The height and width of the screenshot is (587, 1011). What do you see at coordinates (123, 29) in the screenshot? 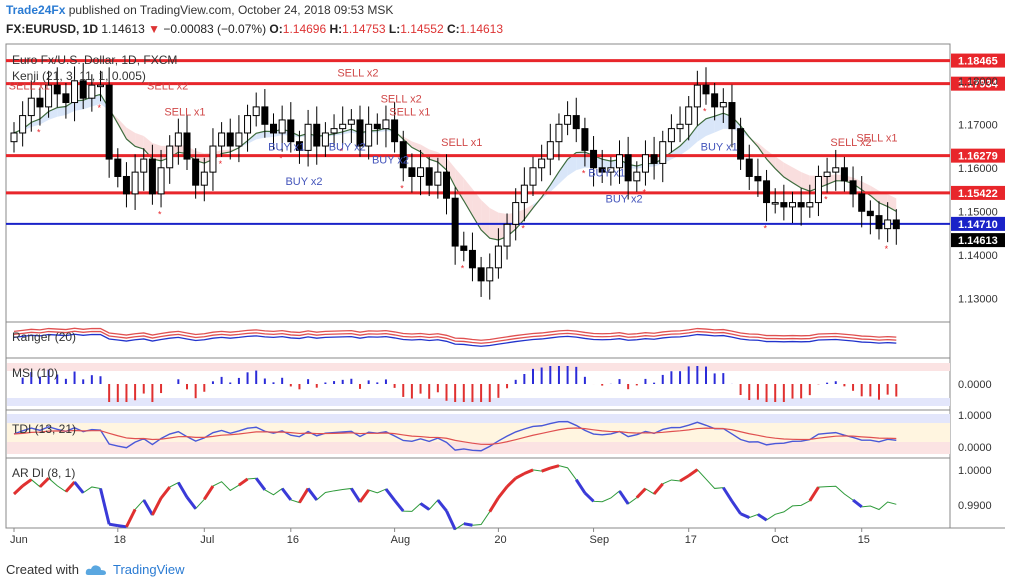
I see `last-price: 1.14613` at bounding box center [123, 29].